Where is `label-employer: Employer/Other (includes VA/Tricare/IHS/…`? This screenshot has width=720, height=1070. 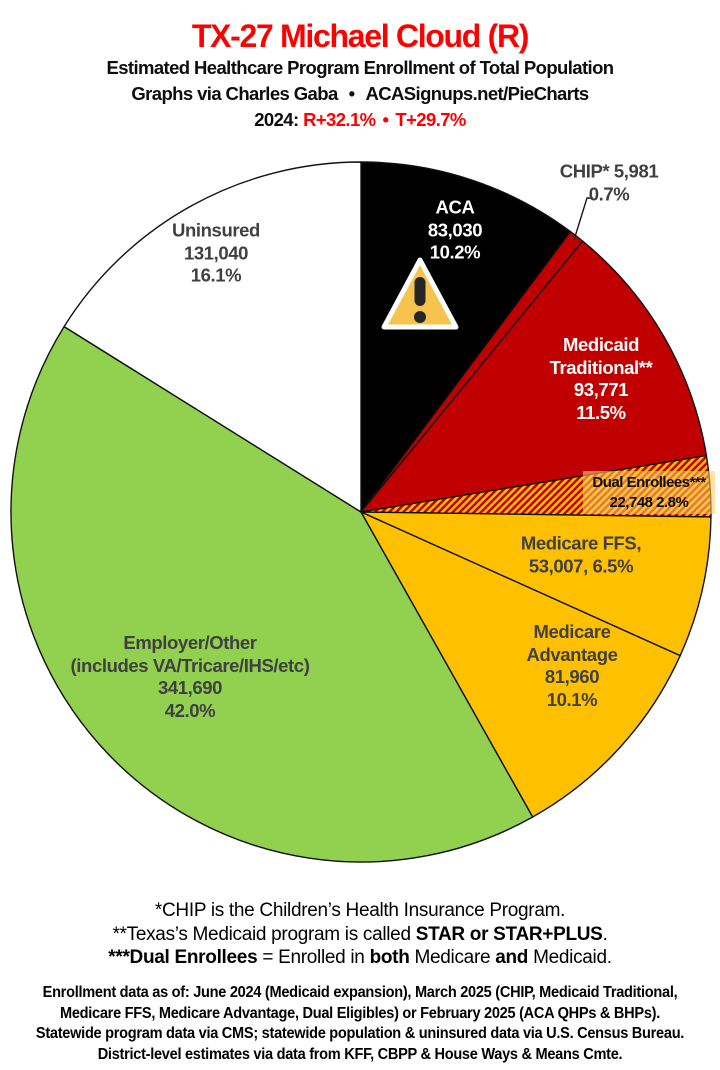
label-employer: Employer/Other (includes VA/Tricare/IHS/… is located at coordinates (190, 677).